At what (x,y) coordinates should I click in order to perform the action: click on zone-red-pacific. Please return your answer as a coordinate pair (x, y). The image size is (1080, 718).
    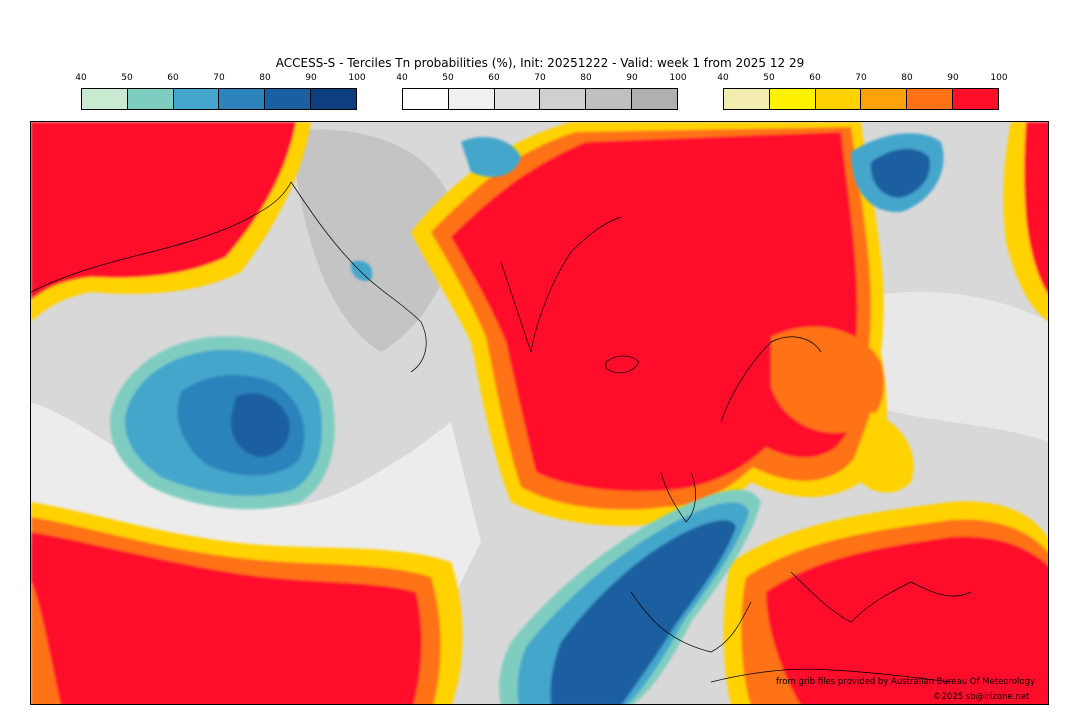
    Looking at the image, I should click on (226, 618).